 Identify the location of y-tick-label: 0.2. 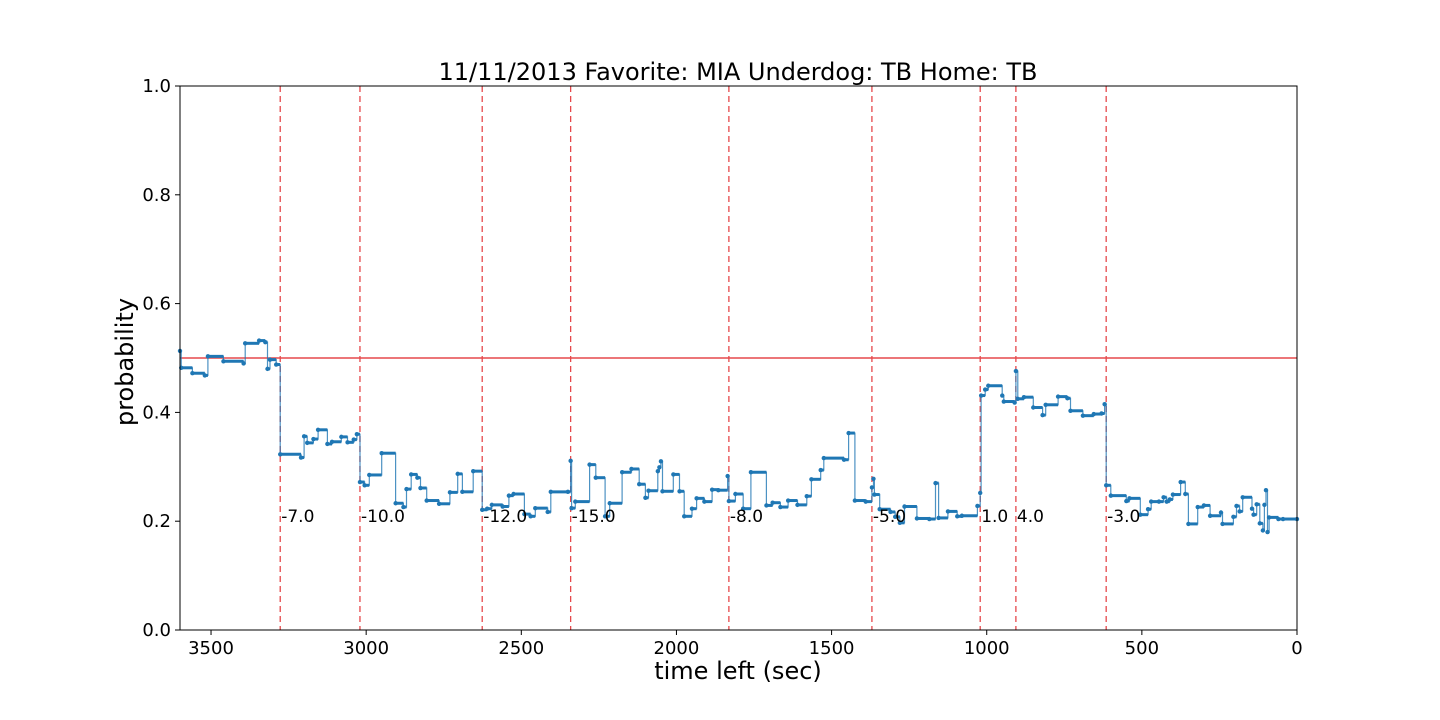
(156, 521).